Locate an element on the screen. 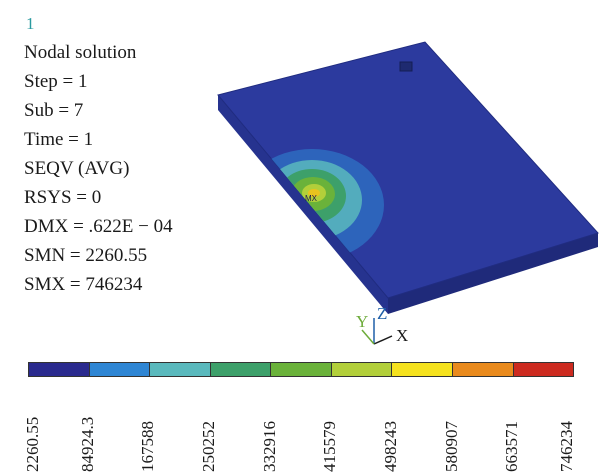 The height and width of the screenshot is (473, 600). plate-right-face is located at coordinates (493, 273).